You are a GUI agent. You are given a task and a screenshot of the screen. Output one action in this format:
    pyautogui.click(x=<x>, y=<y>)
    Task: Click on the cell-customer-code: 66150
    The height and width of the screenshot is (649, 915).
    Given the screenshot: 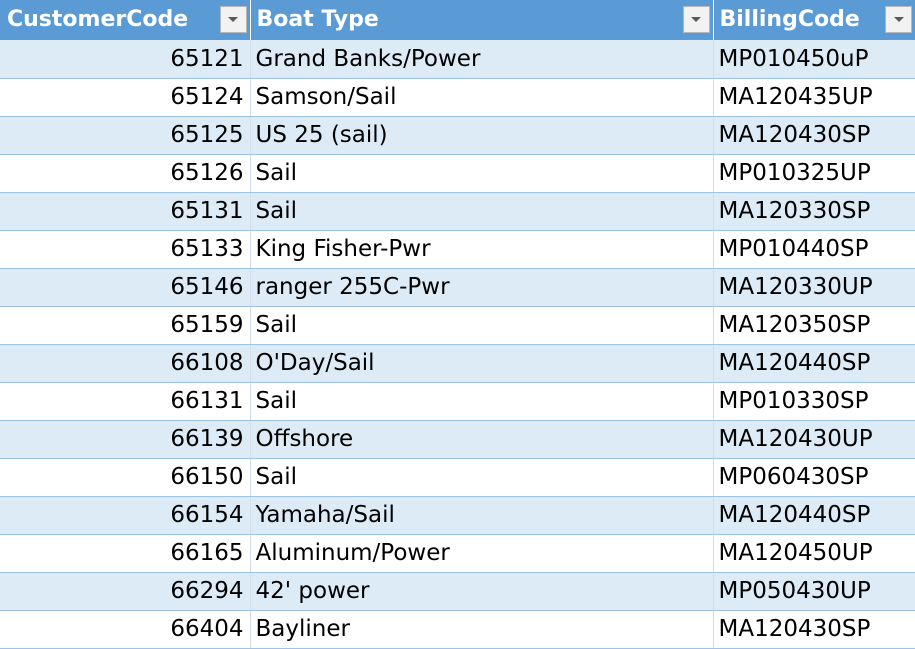 What is the action you would take?
    pyautogui.click(x=125, y=477)
    